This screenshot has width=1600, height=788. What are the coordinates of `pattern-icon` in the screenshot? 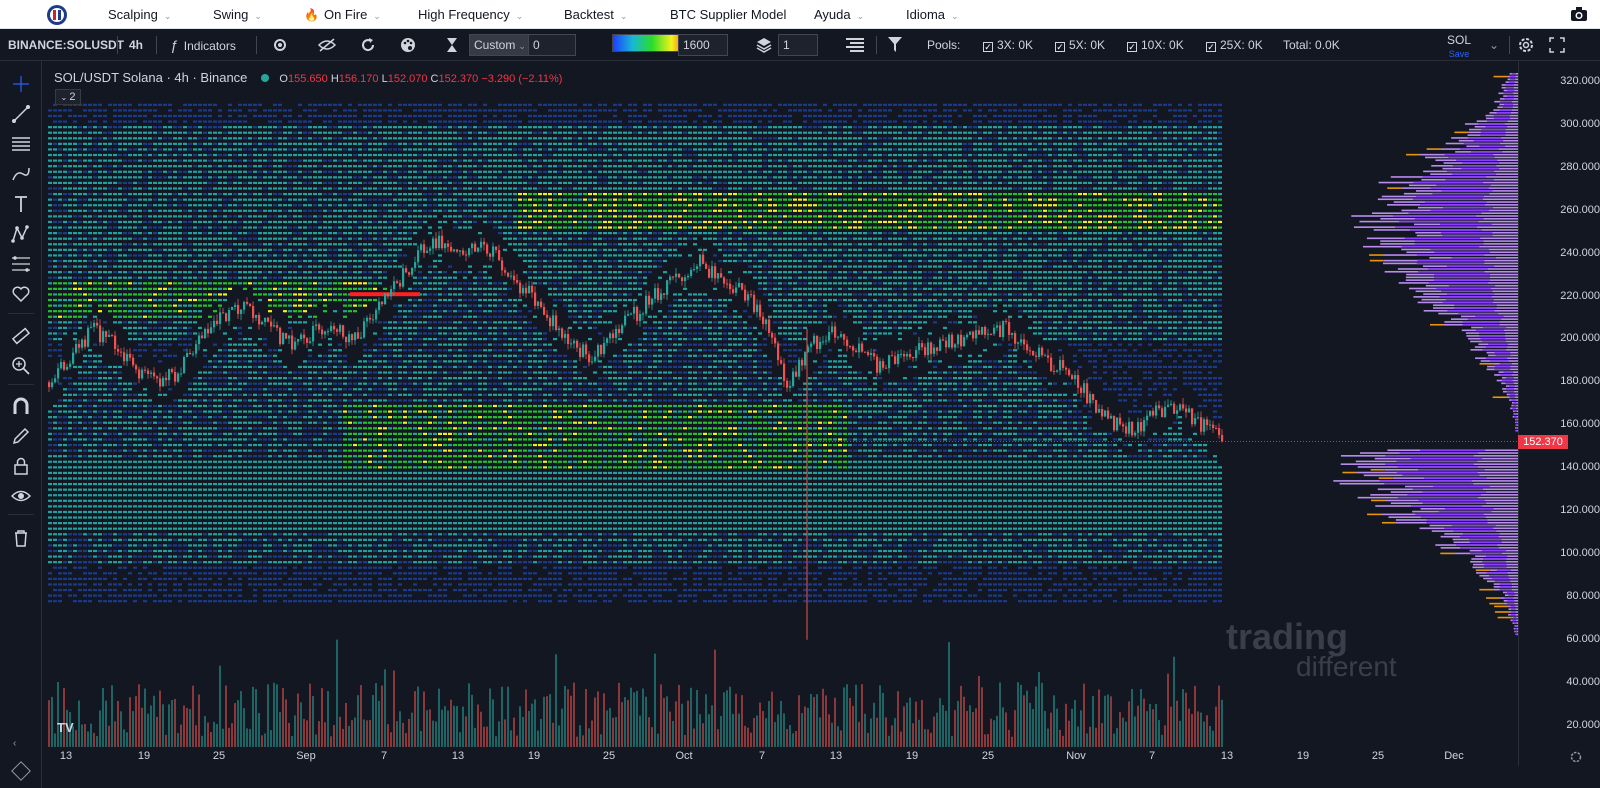 It's located at (21, 234).